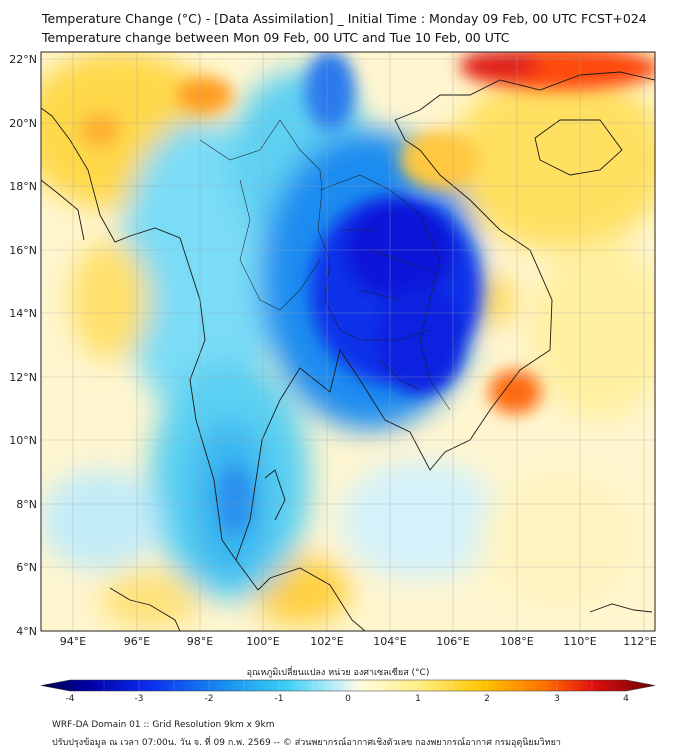 Image resolution: width=676 pixels, height=756 pixels. Describe the element at coordinates (23, 250) in the screenshot. I see `lat-label: 16°N` at that location.